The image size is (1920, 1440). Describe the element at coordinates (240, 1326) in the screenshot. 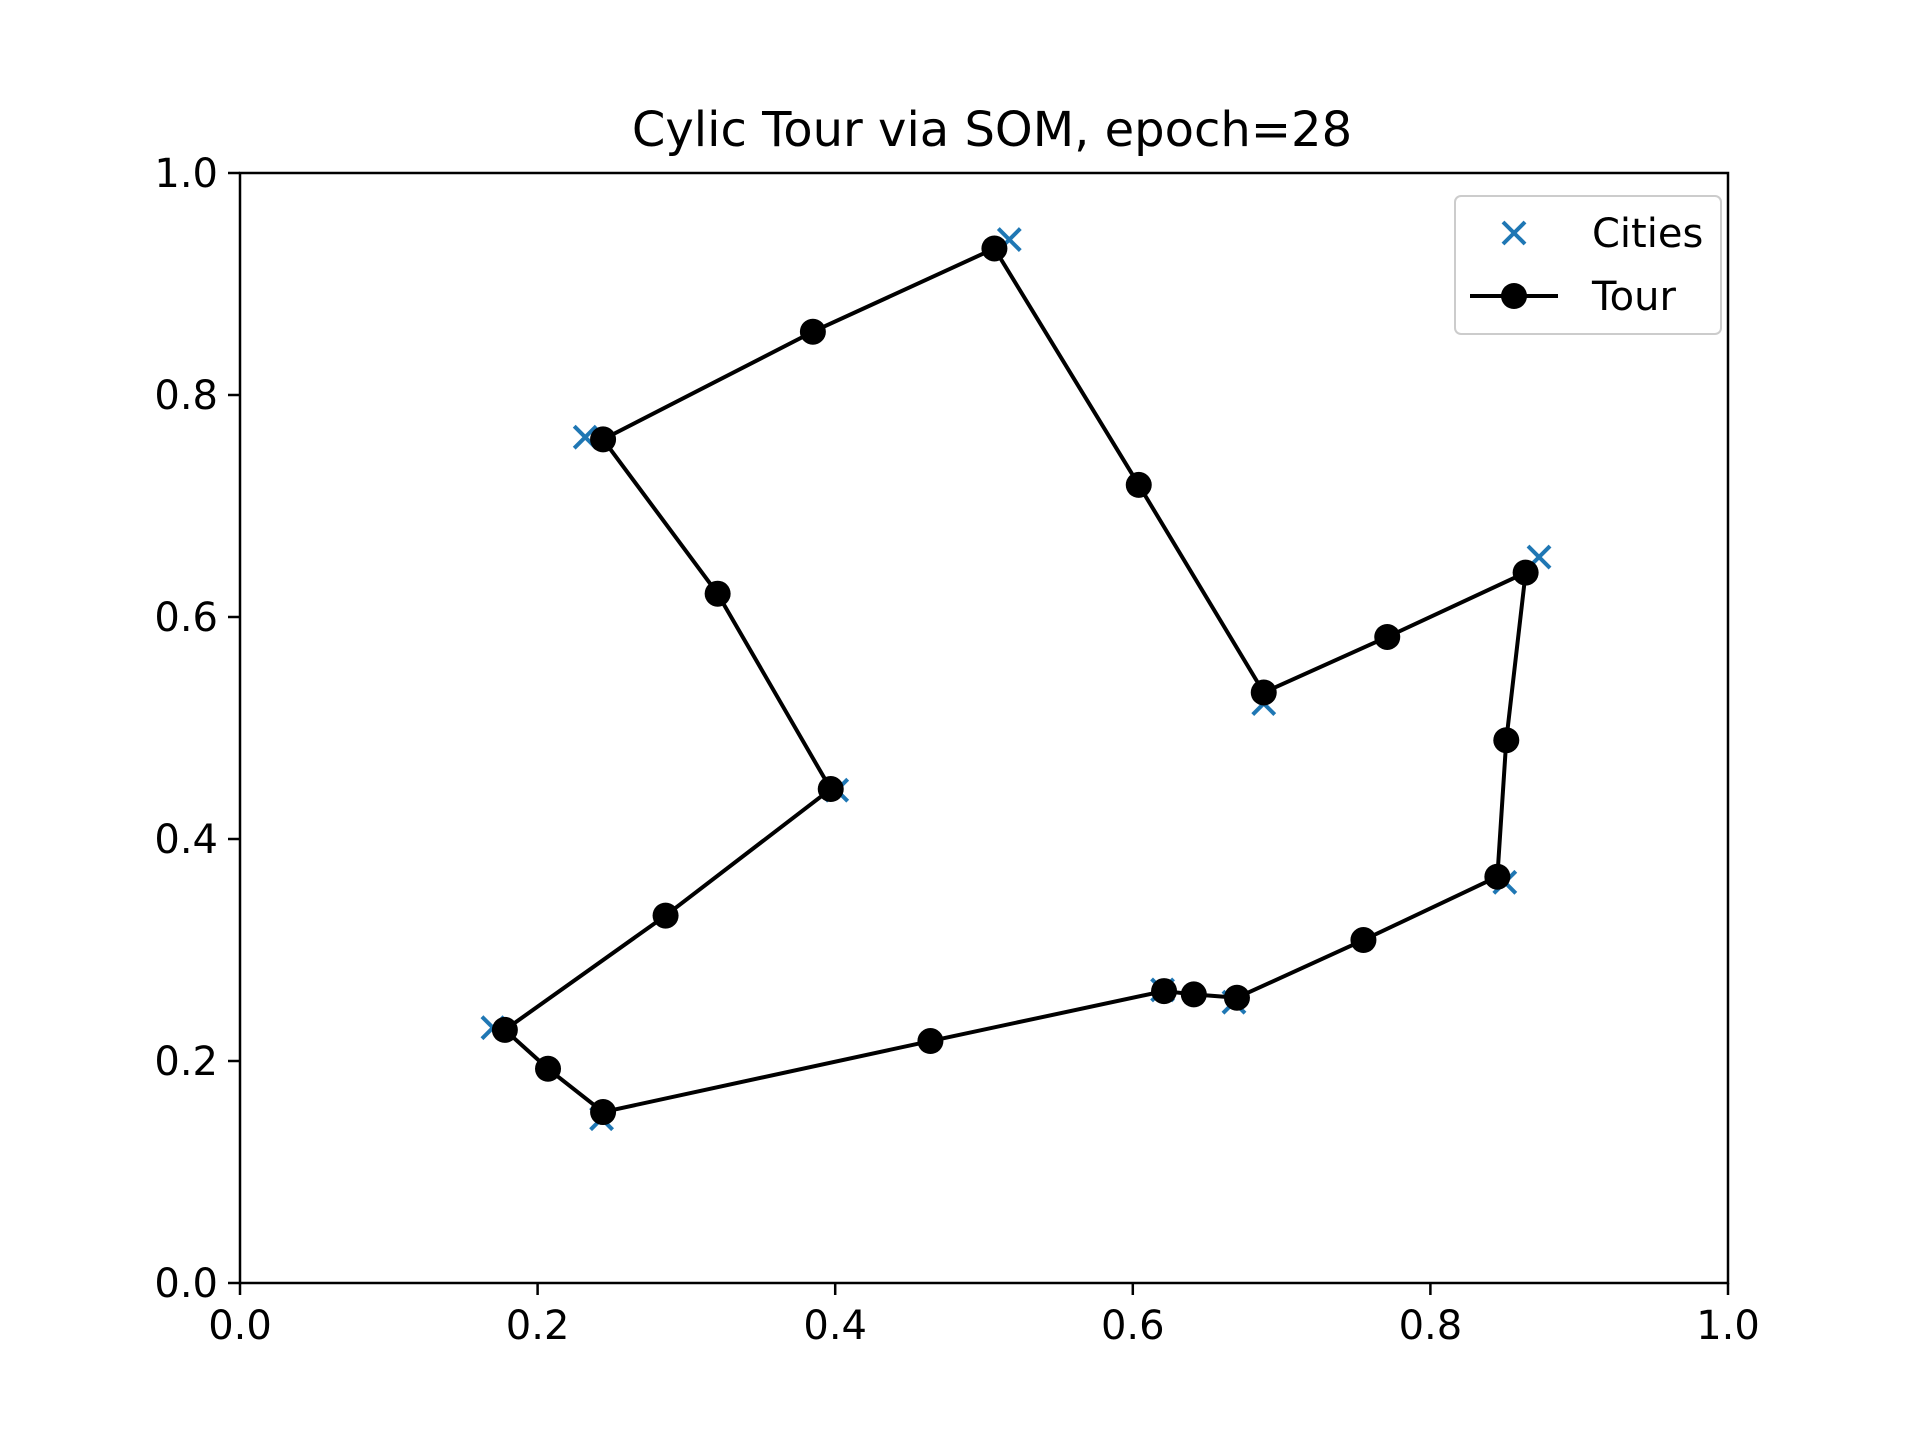

I see `x-tick-label: 0.0` at that location.